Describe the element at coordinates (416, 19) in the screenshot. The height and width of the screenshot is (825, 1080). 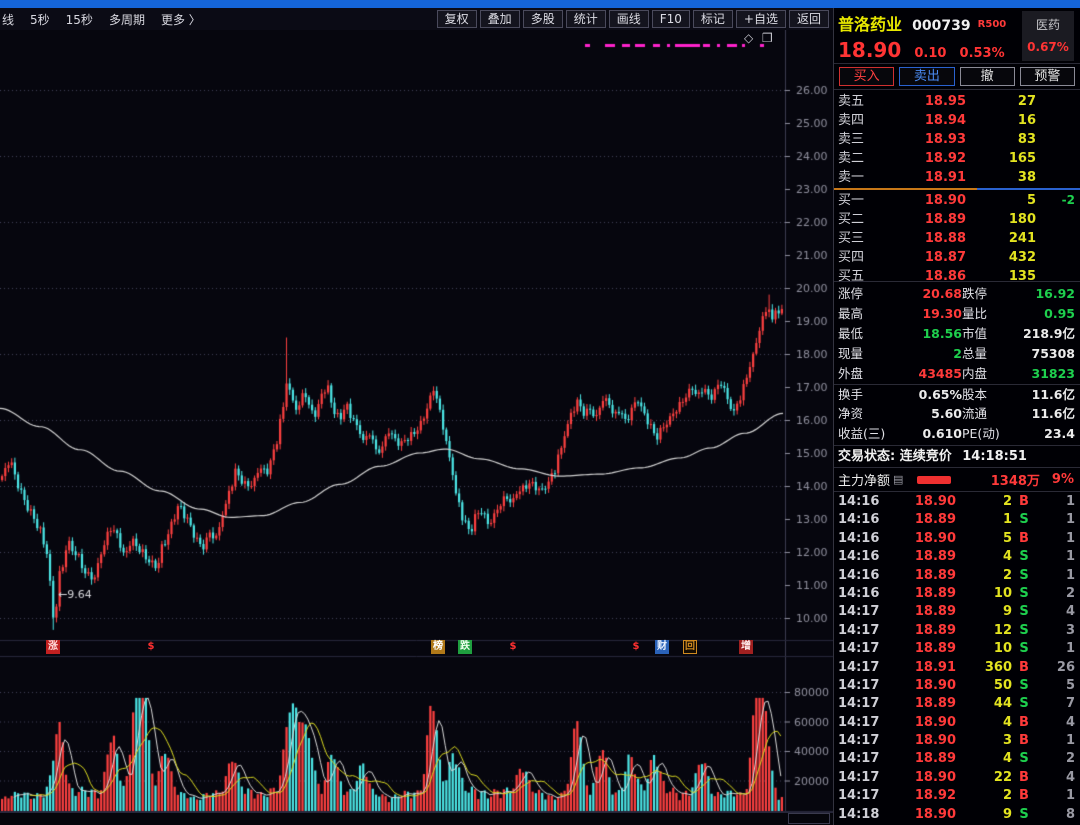
I see `chart-toolbar: 线 5秒 15秒 多周期 更多 〉 复权 叠加 多股 统计 画线 F10 标记 +自选 返回` at that location.